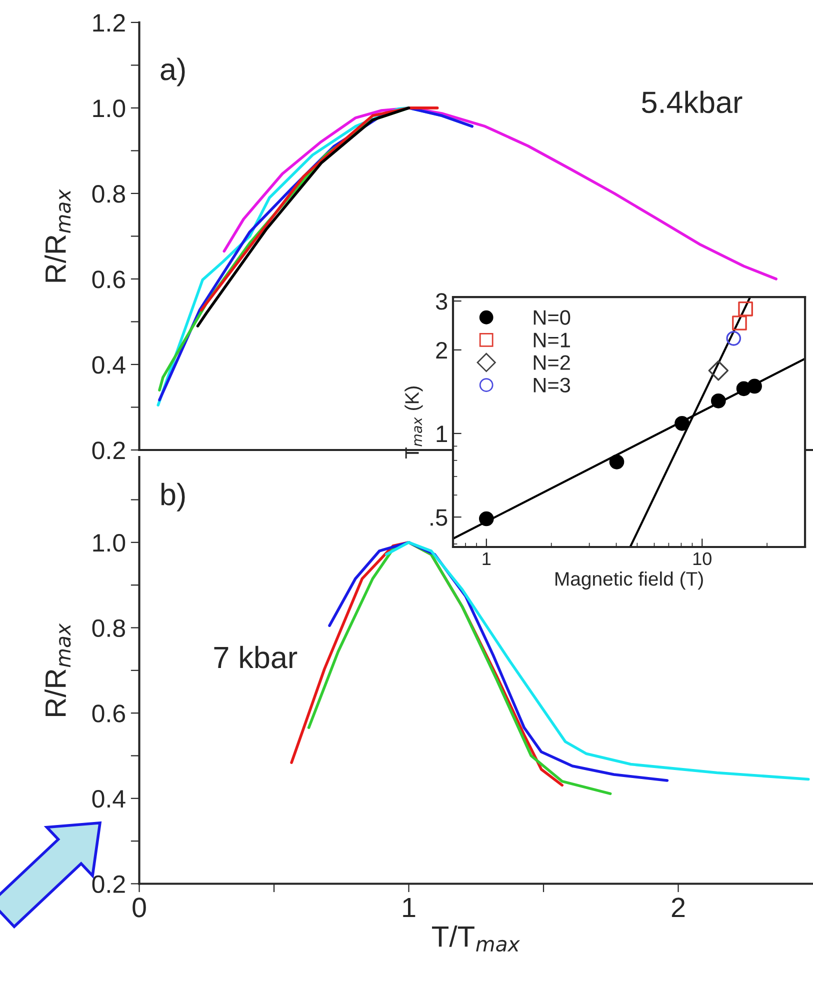  What do you see at coordinates (629, 580) in the screenshot?
I see `x-axis-title: Magnetic field (T)` at bounding box center [629, 580].